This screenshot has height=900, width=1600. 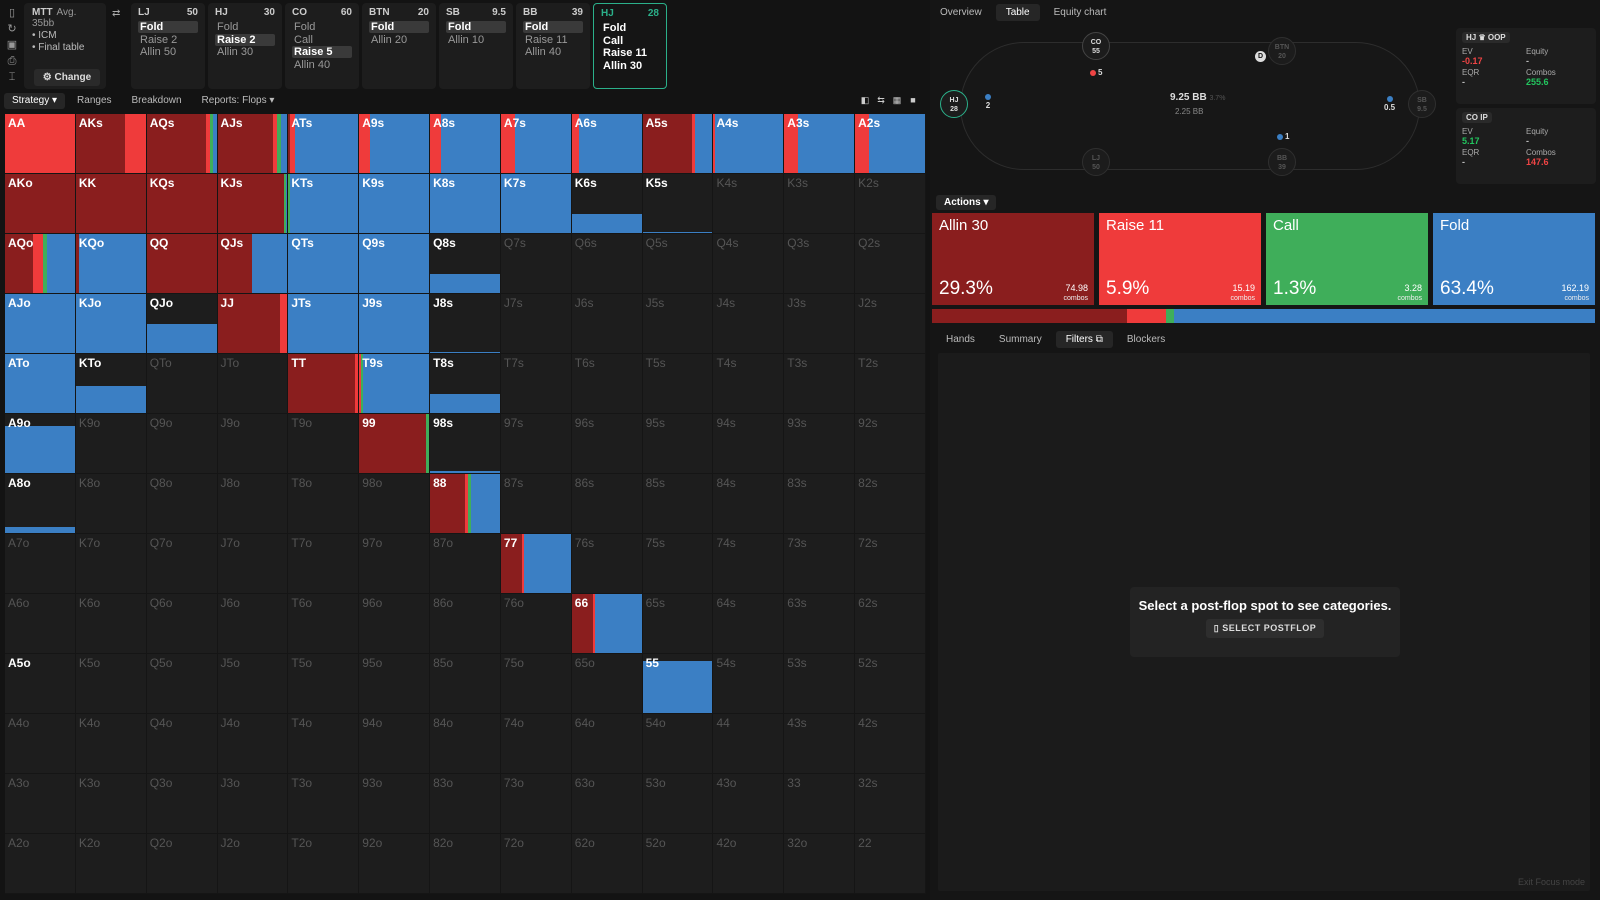 What do you see at coordinates (1096, 162) in the screenshot?
I see `seat-lj: LJ 50` at bounding box center [1096, 162].